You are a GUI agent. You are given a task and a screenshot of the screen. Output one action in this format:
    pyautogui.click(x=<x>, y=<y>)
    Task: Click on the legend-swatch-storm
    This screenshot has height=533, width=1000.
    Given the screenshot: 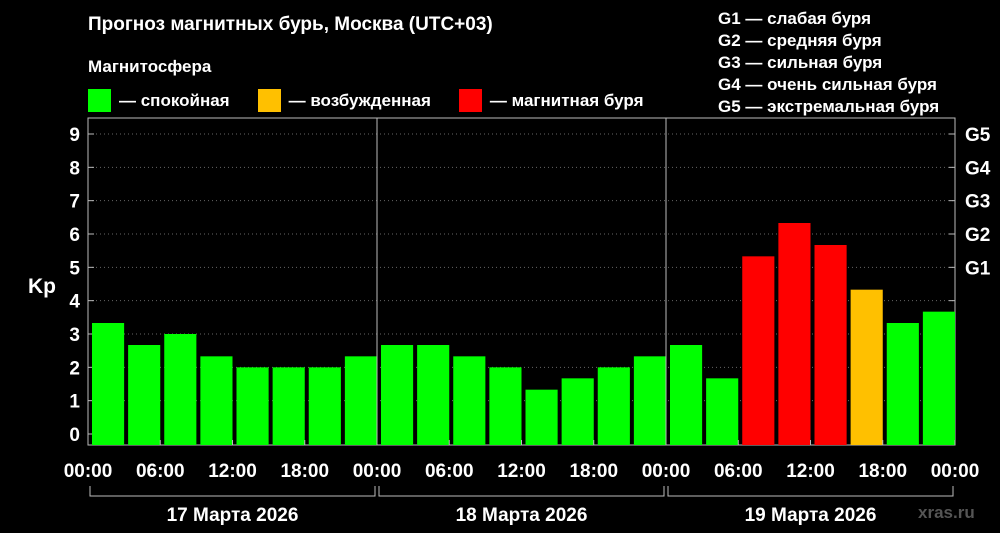 What is the action you would take?
    pyautogui.click(x=470, y=100)
    